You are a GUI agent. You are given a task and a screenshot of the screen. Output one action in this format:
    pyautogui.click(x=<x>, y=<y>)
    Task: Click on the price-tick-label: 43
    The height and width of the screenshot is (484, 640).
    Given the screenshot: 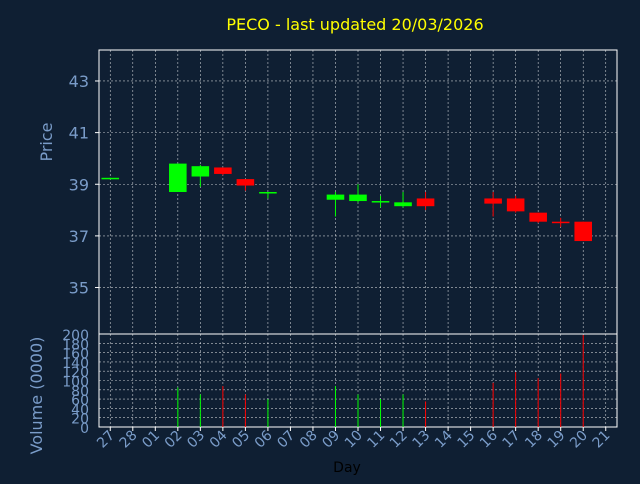 What is the action you would take?
    pyautogui.click(x=79, y=81)
    